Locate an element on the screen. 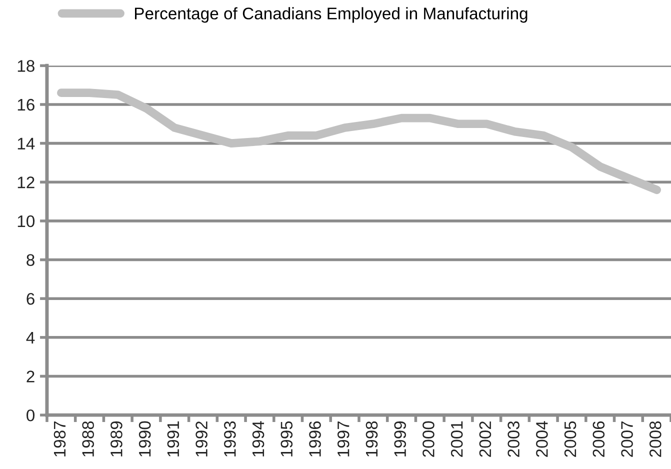 The image size is (671, 469). x-tick-label: 2002 is located at coordinates (485, 439).